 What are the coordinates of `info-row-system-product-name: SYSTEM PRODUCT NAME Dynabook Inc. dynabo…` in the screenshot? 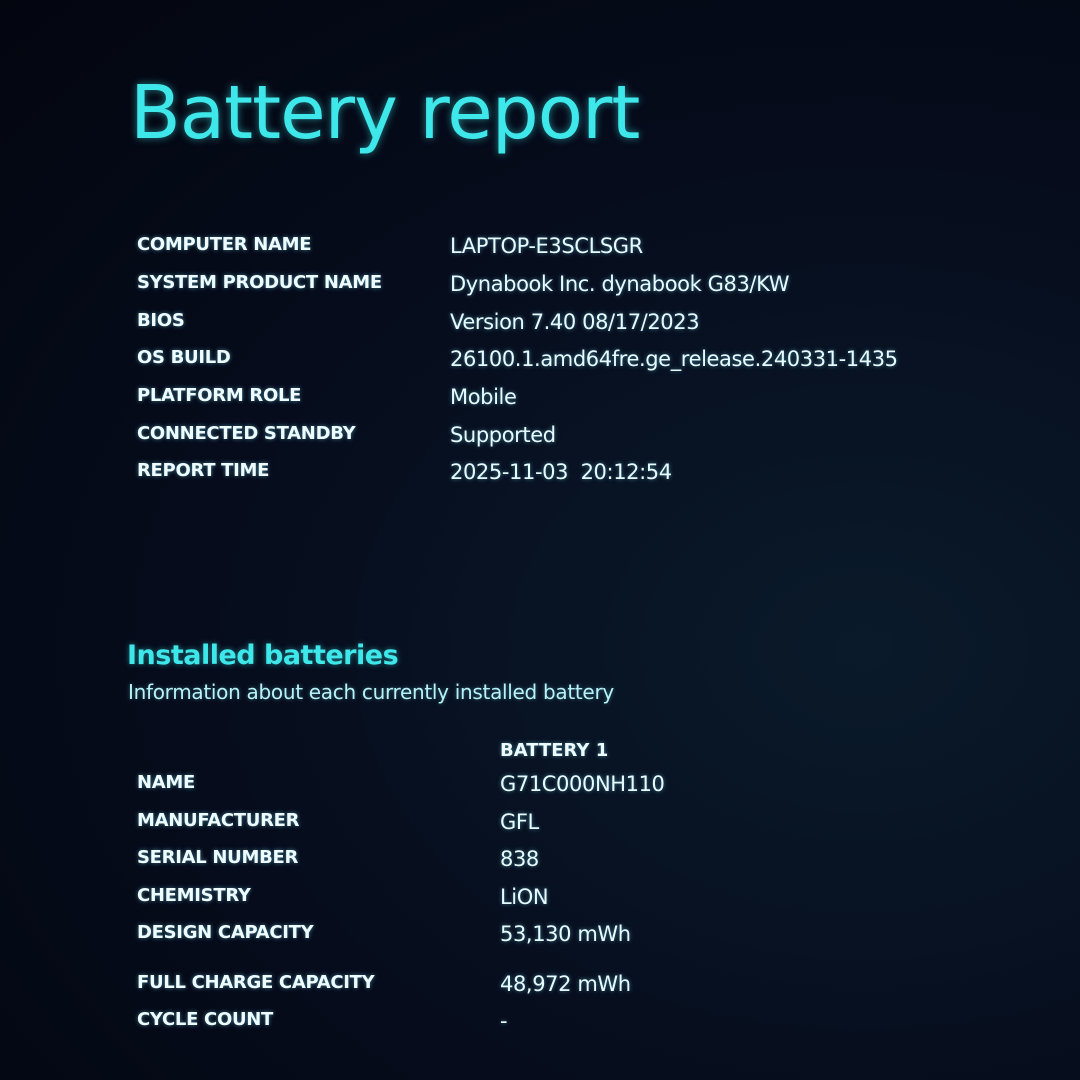 It's located at (540, 287).